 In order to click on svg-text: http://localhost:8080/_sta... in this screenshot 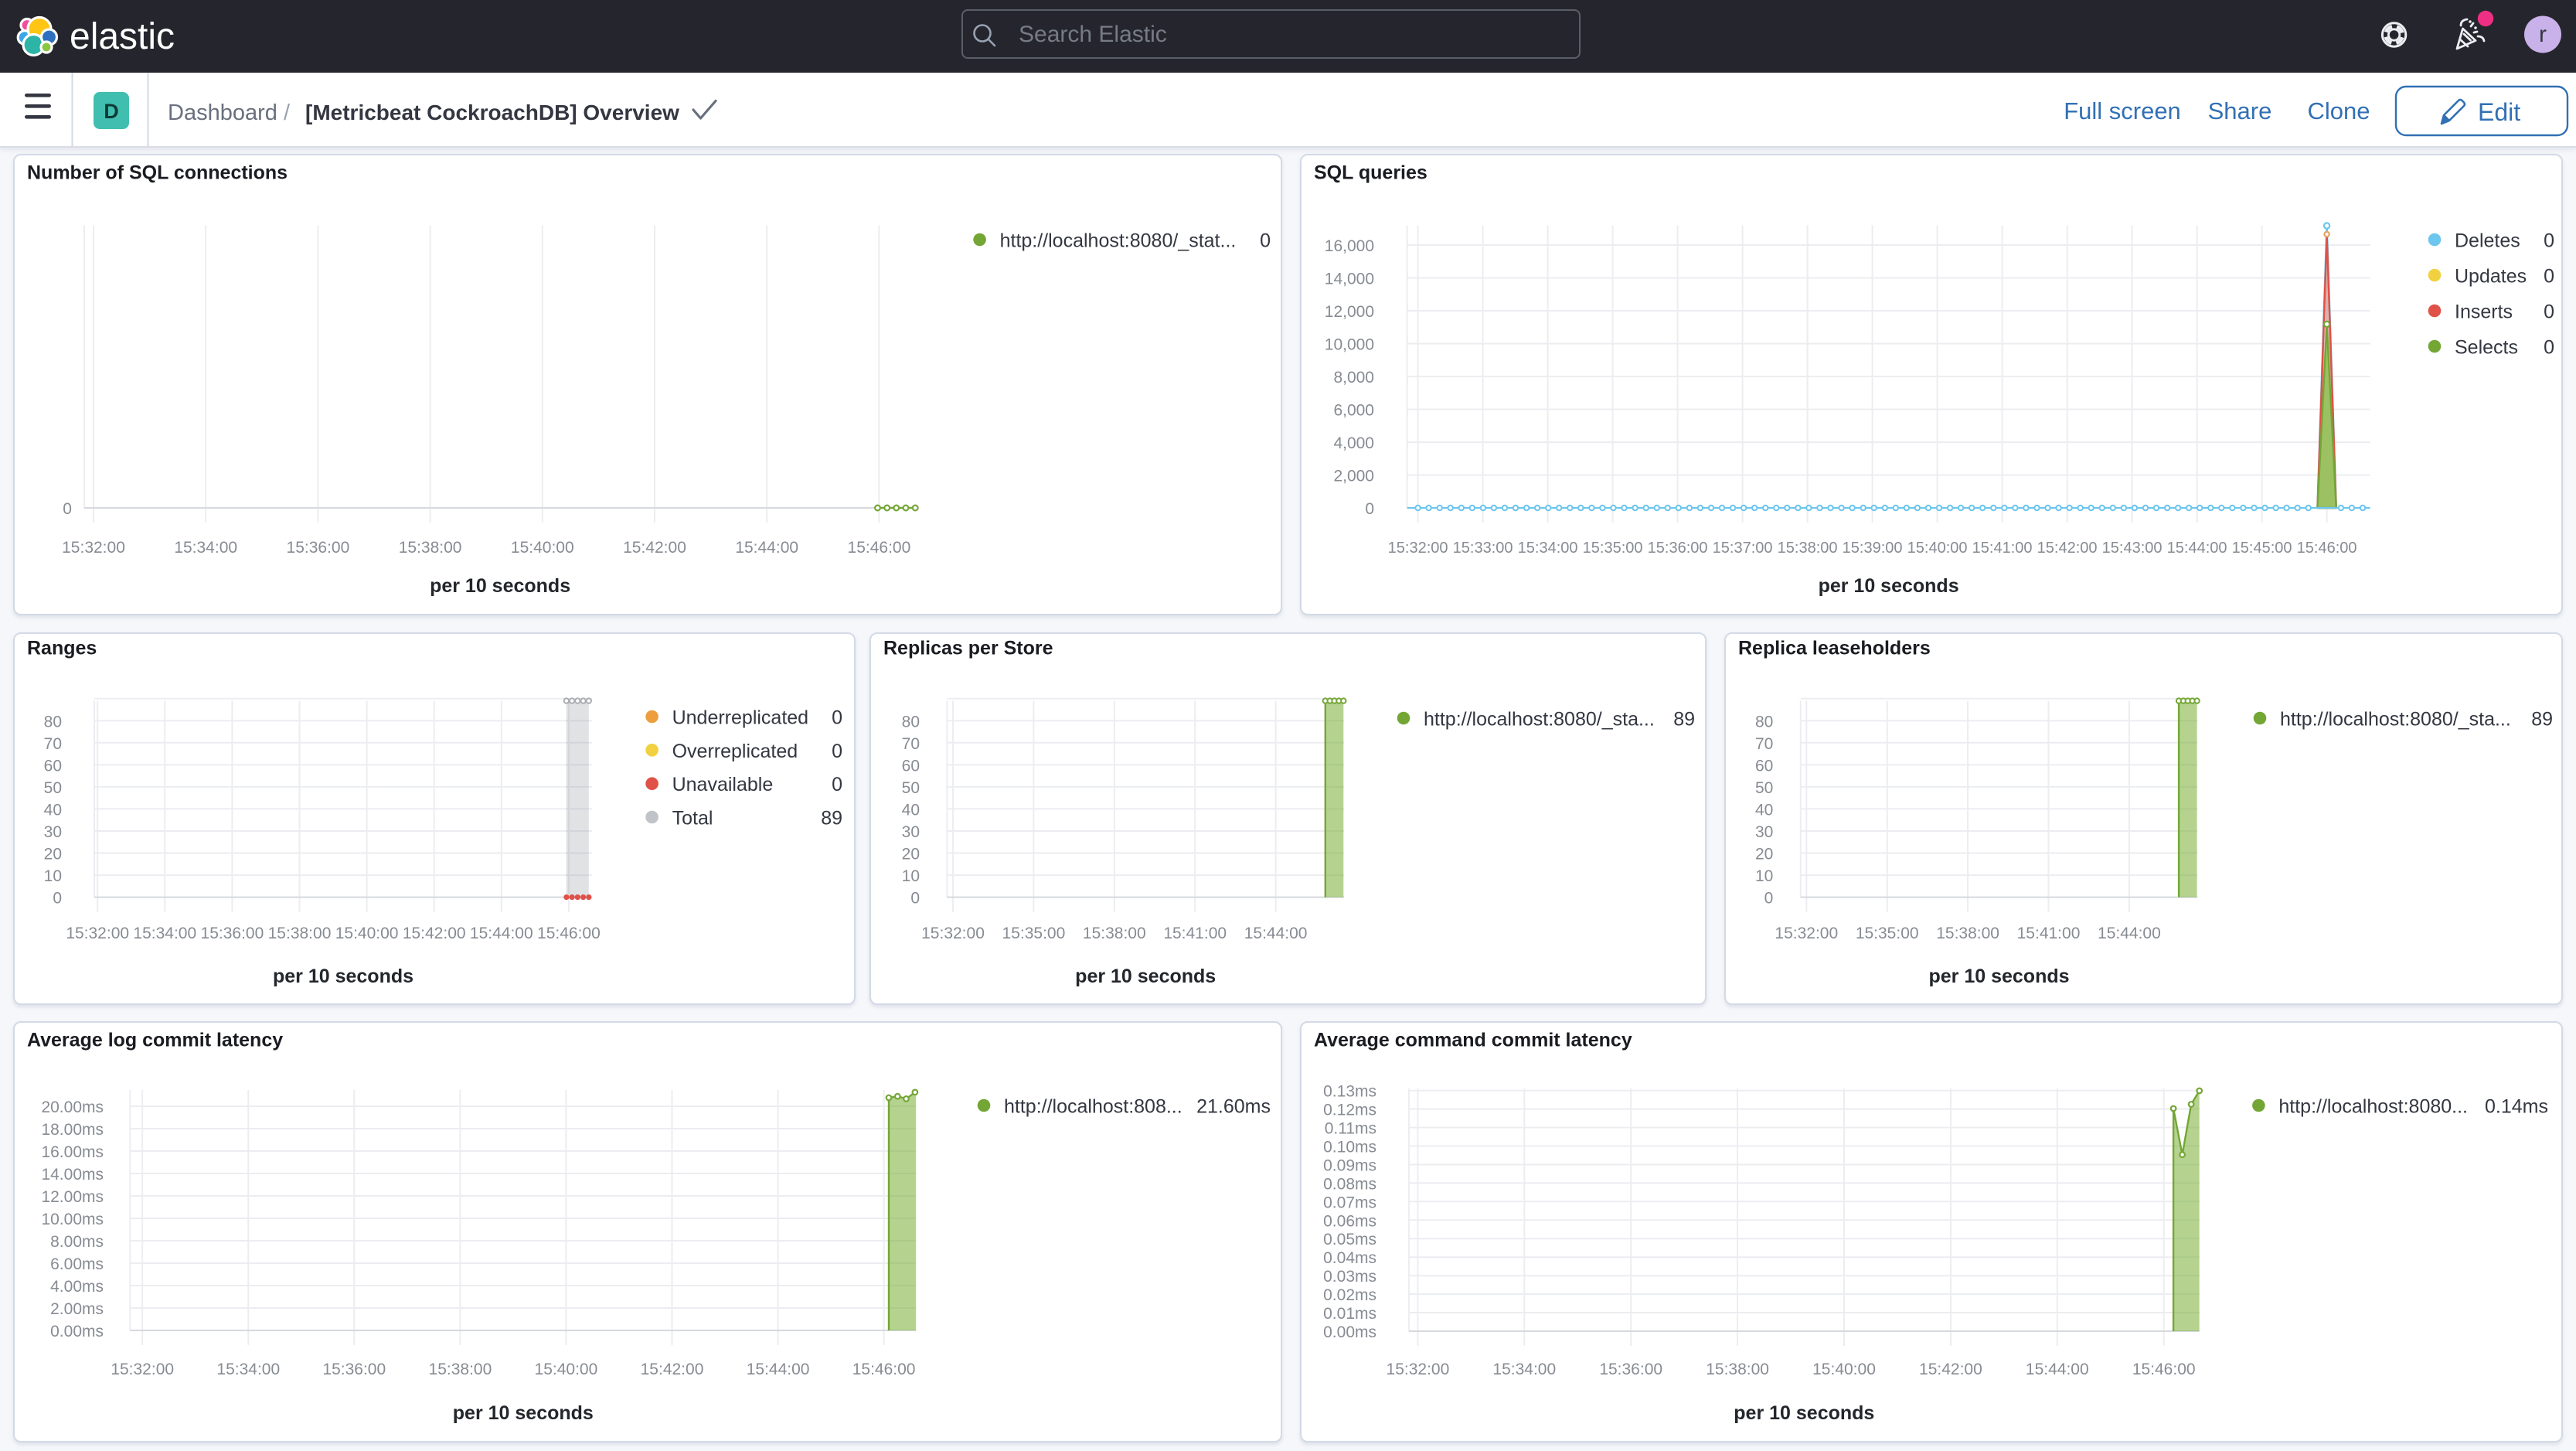, I will do `click(2395, 720)`.